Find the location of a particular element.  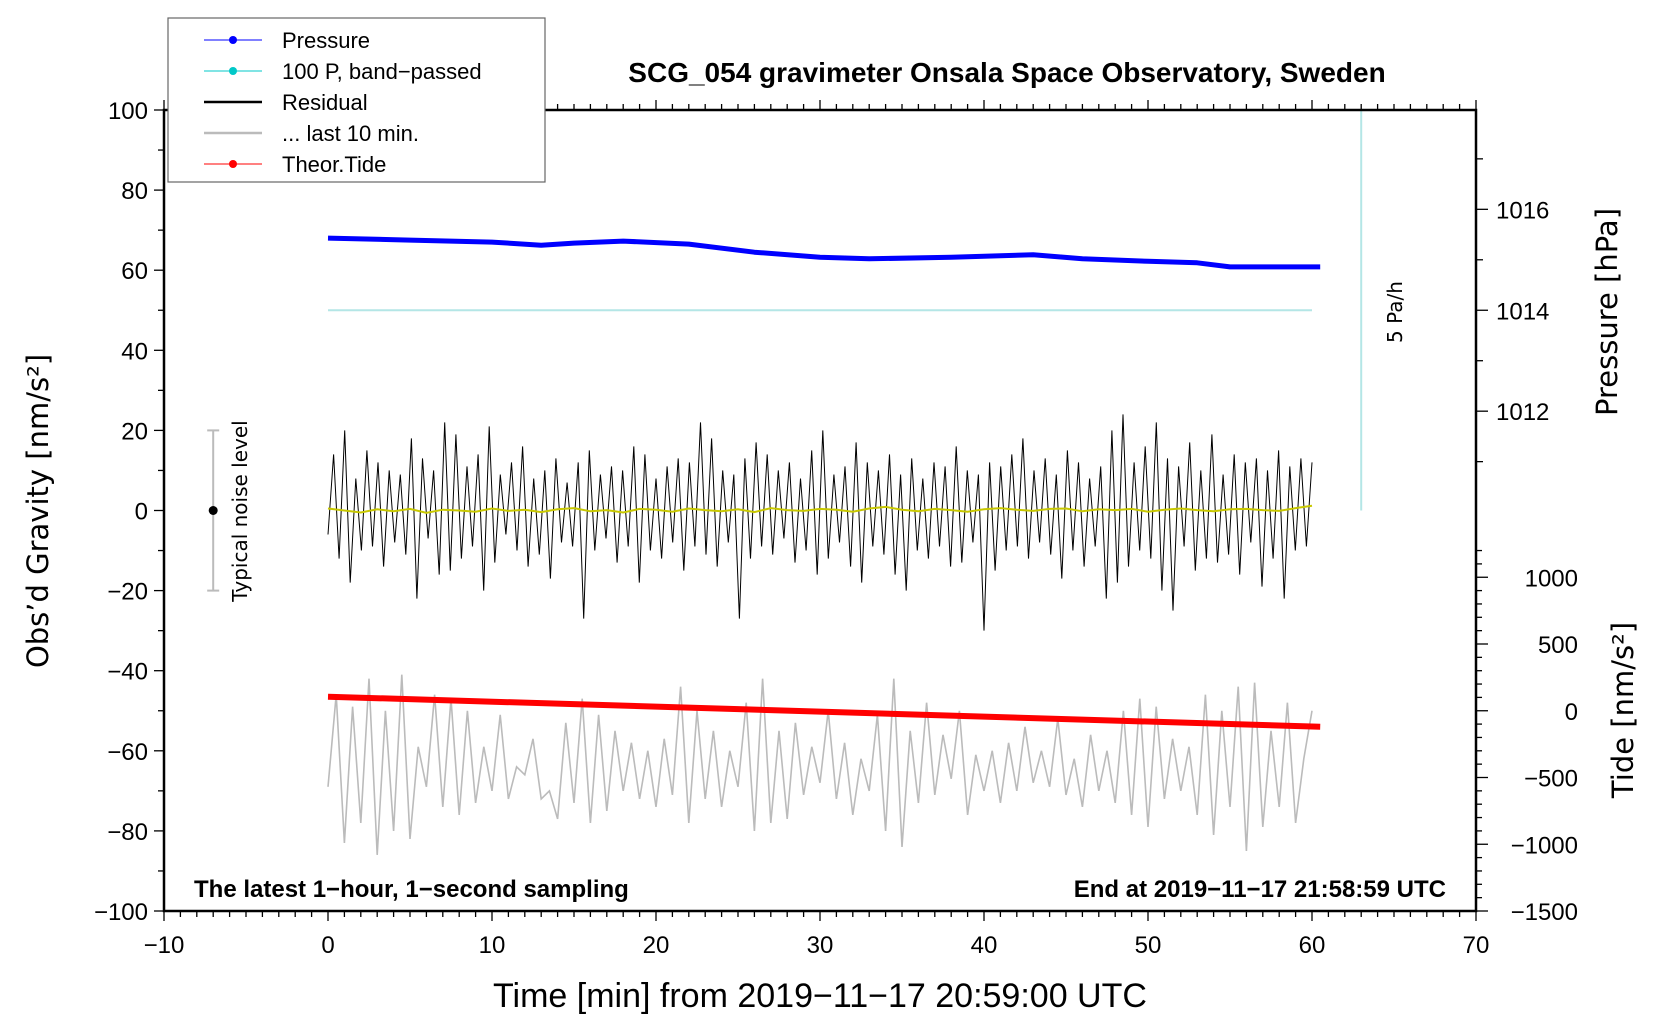

legend-item: 100 P, band−passed is located at coordinates (343, 71).